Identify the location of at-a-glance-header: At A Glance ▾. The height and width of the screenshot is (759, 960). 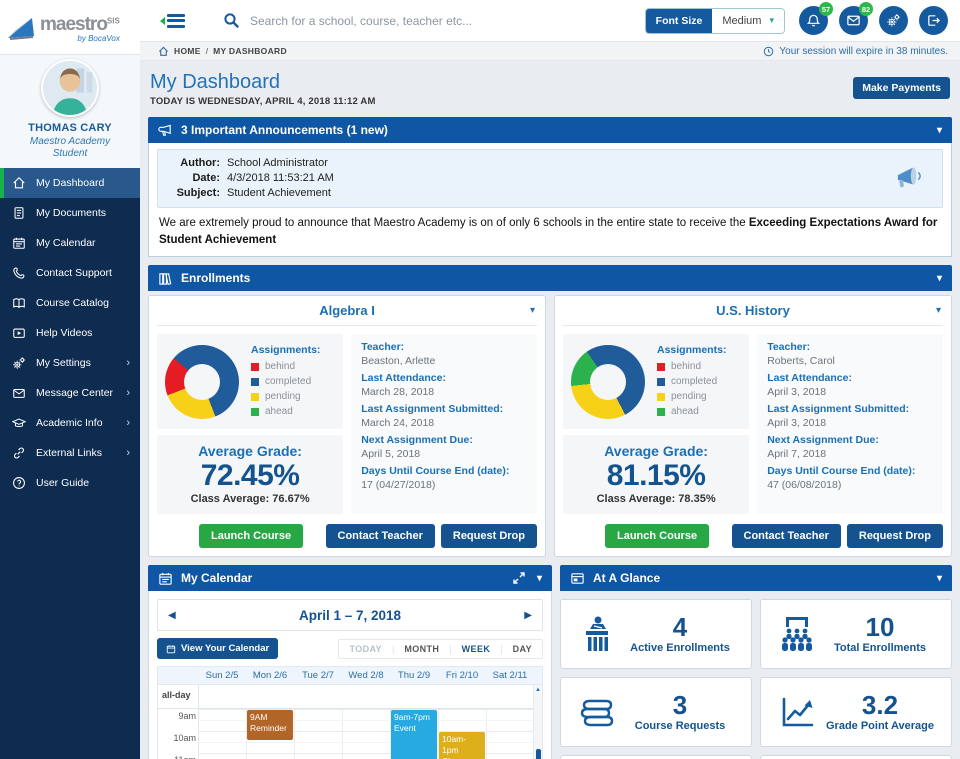
(756, 578).